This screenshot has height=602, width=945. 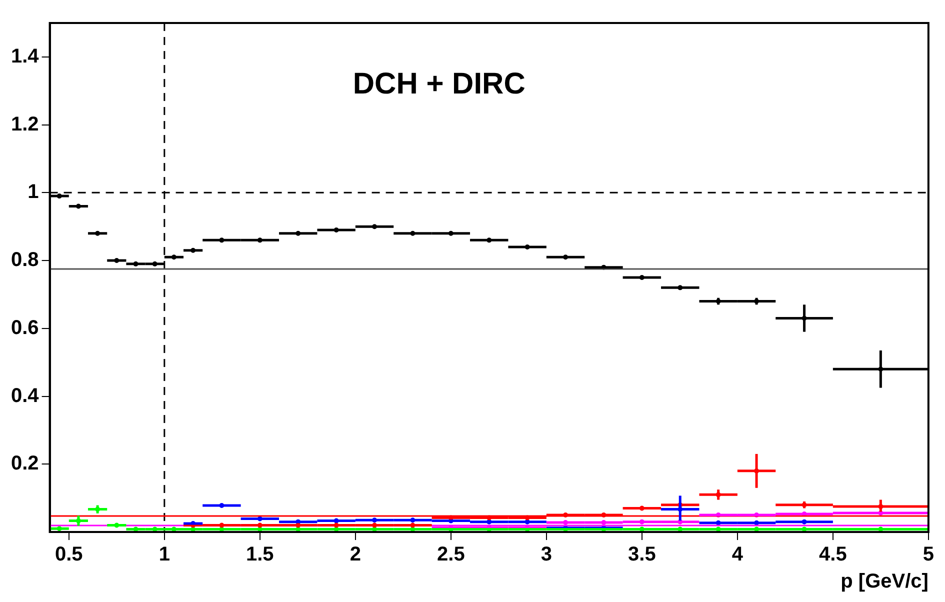 What do you see at coordinates (355, 555) in the screenshot?
I see `x-tick-label: 2` at bounding box center [355, 555].